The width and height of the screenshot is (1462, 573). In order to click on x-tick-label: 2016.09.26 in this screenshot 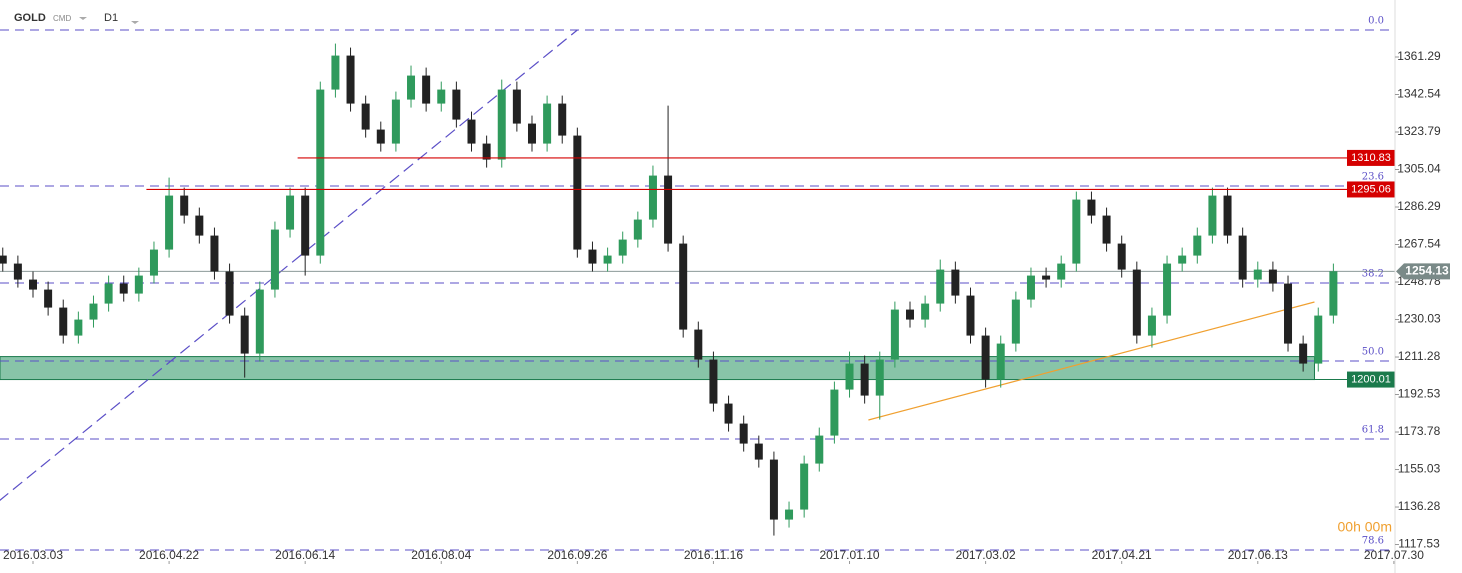, I will do `click(577, 555)`.